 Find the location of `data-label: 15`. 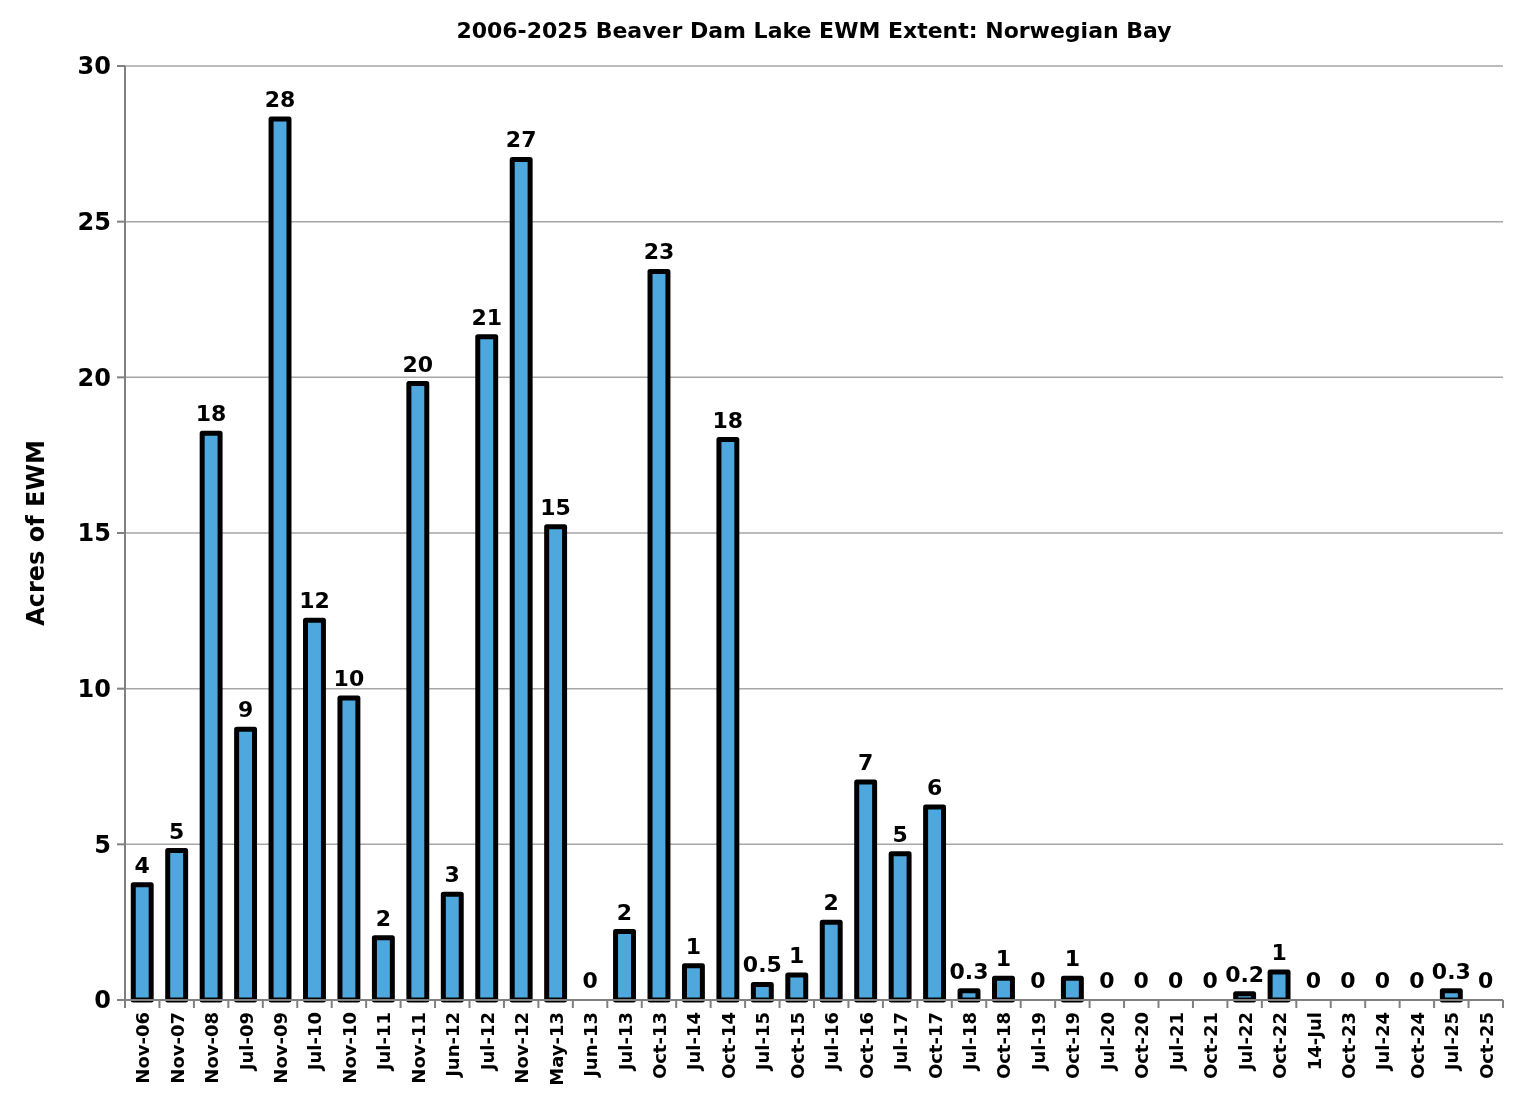

data-label: 15 is located at coordinates (555, 507).